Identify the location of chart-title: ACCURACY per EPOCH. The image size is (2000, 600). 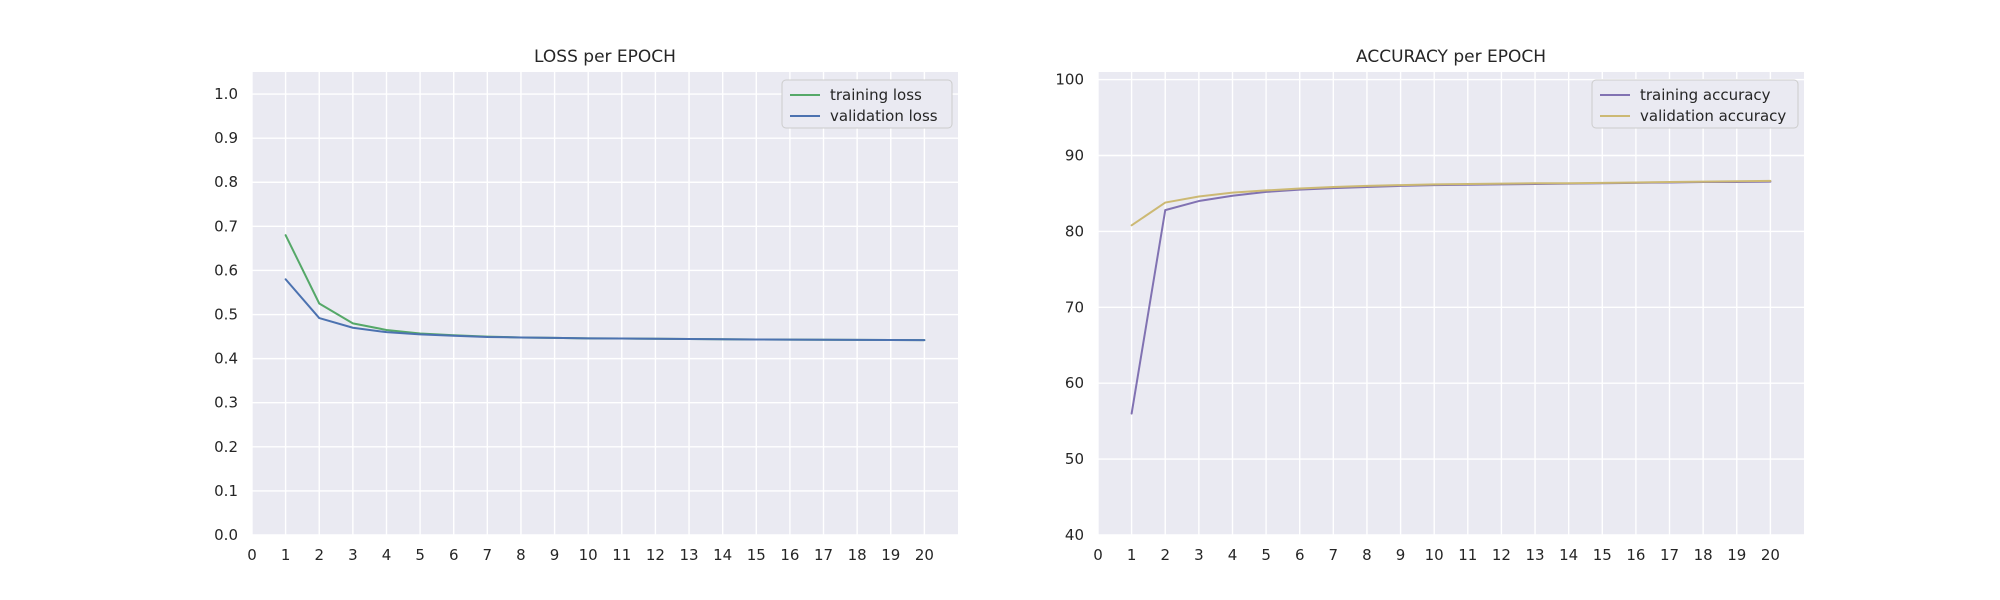
(1451, 57).